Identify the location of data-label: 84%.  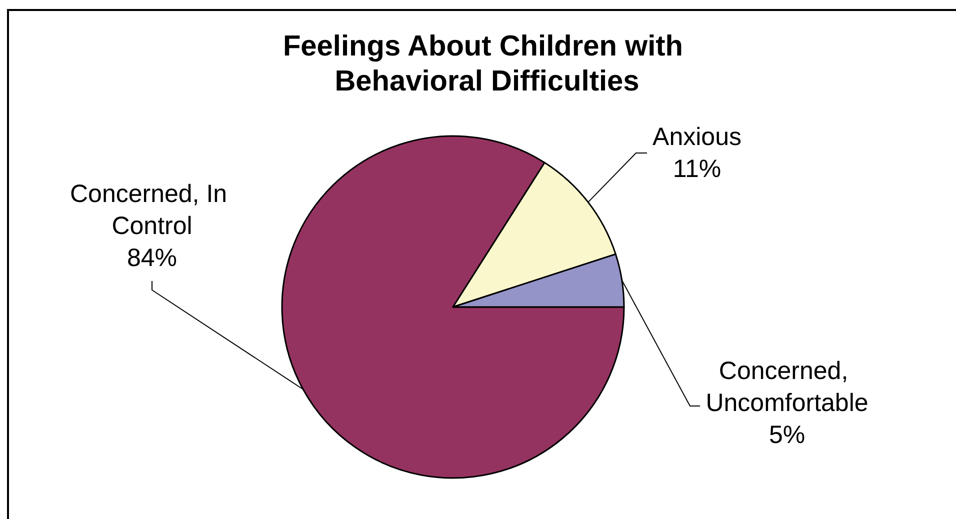
(152, 258).